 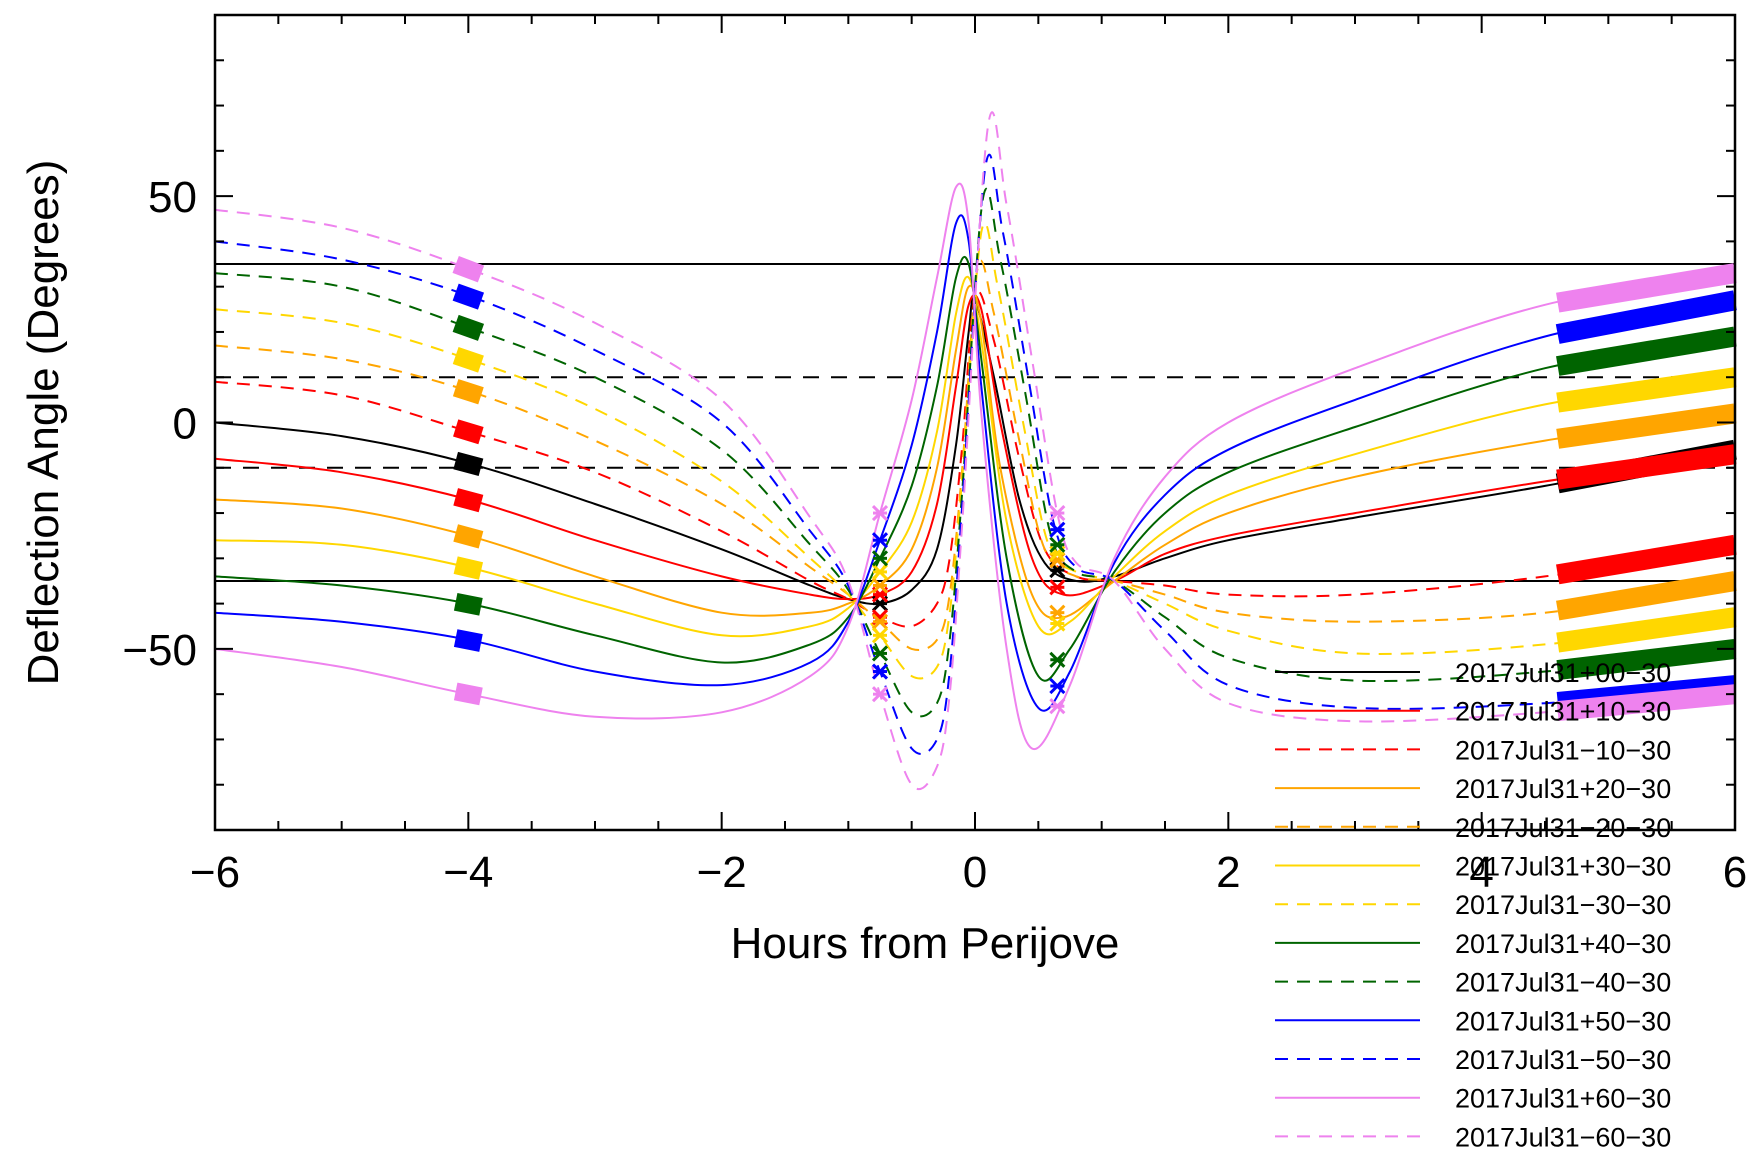 I want to click on x-axis-title: Hours from Perijove, so click(x=925, y=943).